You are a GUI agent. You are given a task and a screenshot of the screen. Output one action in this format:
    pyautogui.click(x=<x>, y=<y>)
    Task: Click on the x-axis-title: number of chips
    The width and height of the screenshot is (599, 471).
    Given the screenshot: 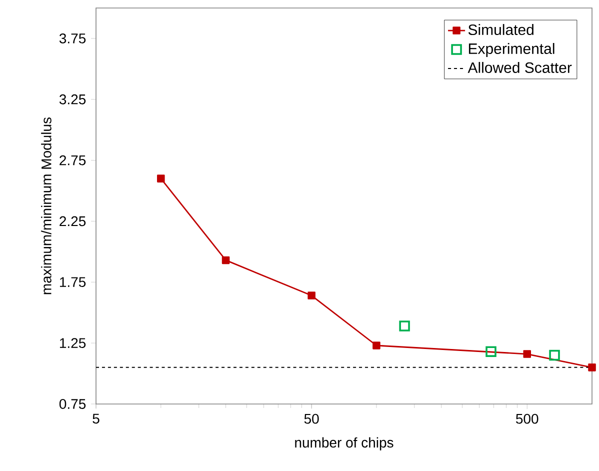 What is the action you would take?
    pyautogui.click(x=344, y=443)
    